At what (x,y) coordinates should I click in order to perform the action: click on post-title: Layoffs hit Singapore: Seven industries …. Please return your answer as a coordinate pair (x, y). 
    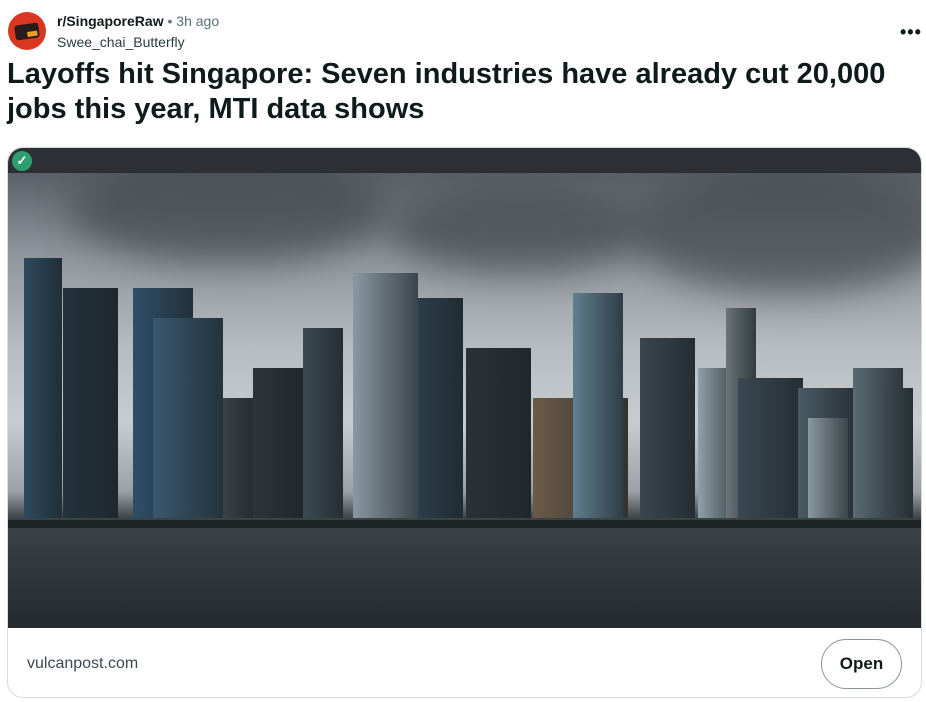
    Looking at the image, I should click on (446, 91).